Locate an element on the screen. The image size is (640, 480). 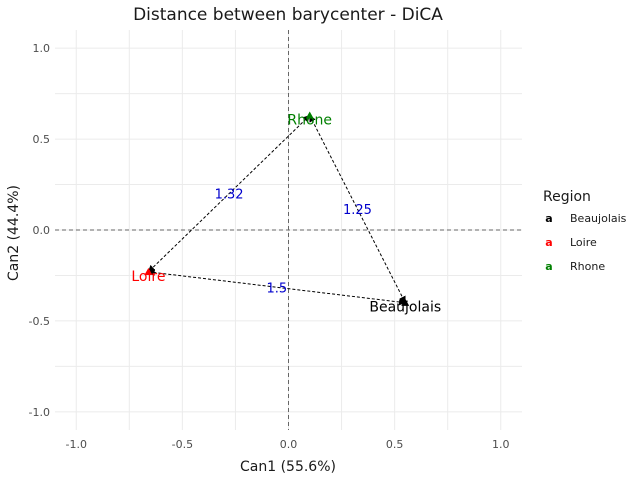
legend-label: Rhone is located at coordinates (587, 266).